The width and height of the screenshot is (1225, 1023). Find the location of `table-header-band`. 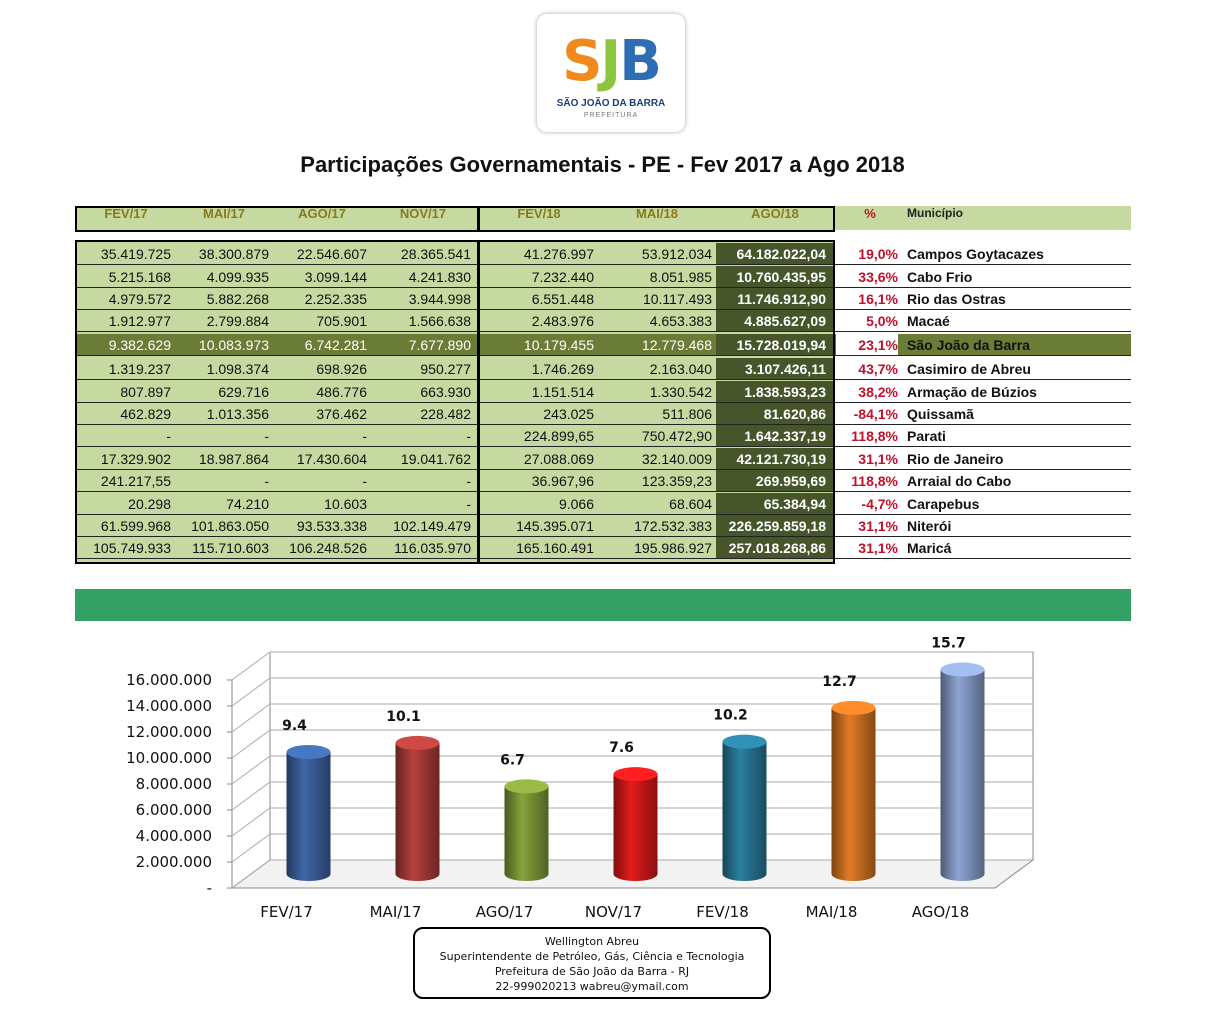

table-header-band is located at coordinates (603, 218).